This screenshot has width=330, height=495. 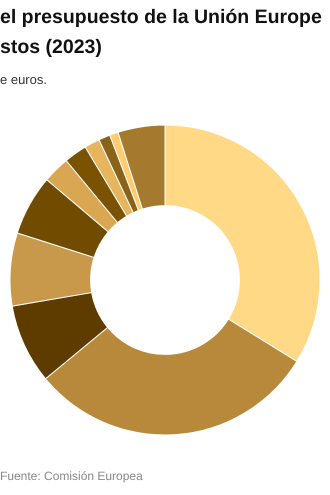 I want to click on chart-title: el presupuesto de la Unión Europe stos (2023), so click(x=161, y=32).